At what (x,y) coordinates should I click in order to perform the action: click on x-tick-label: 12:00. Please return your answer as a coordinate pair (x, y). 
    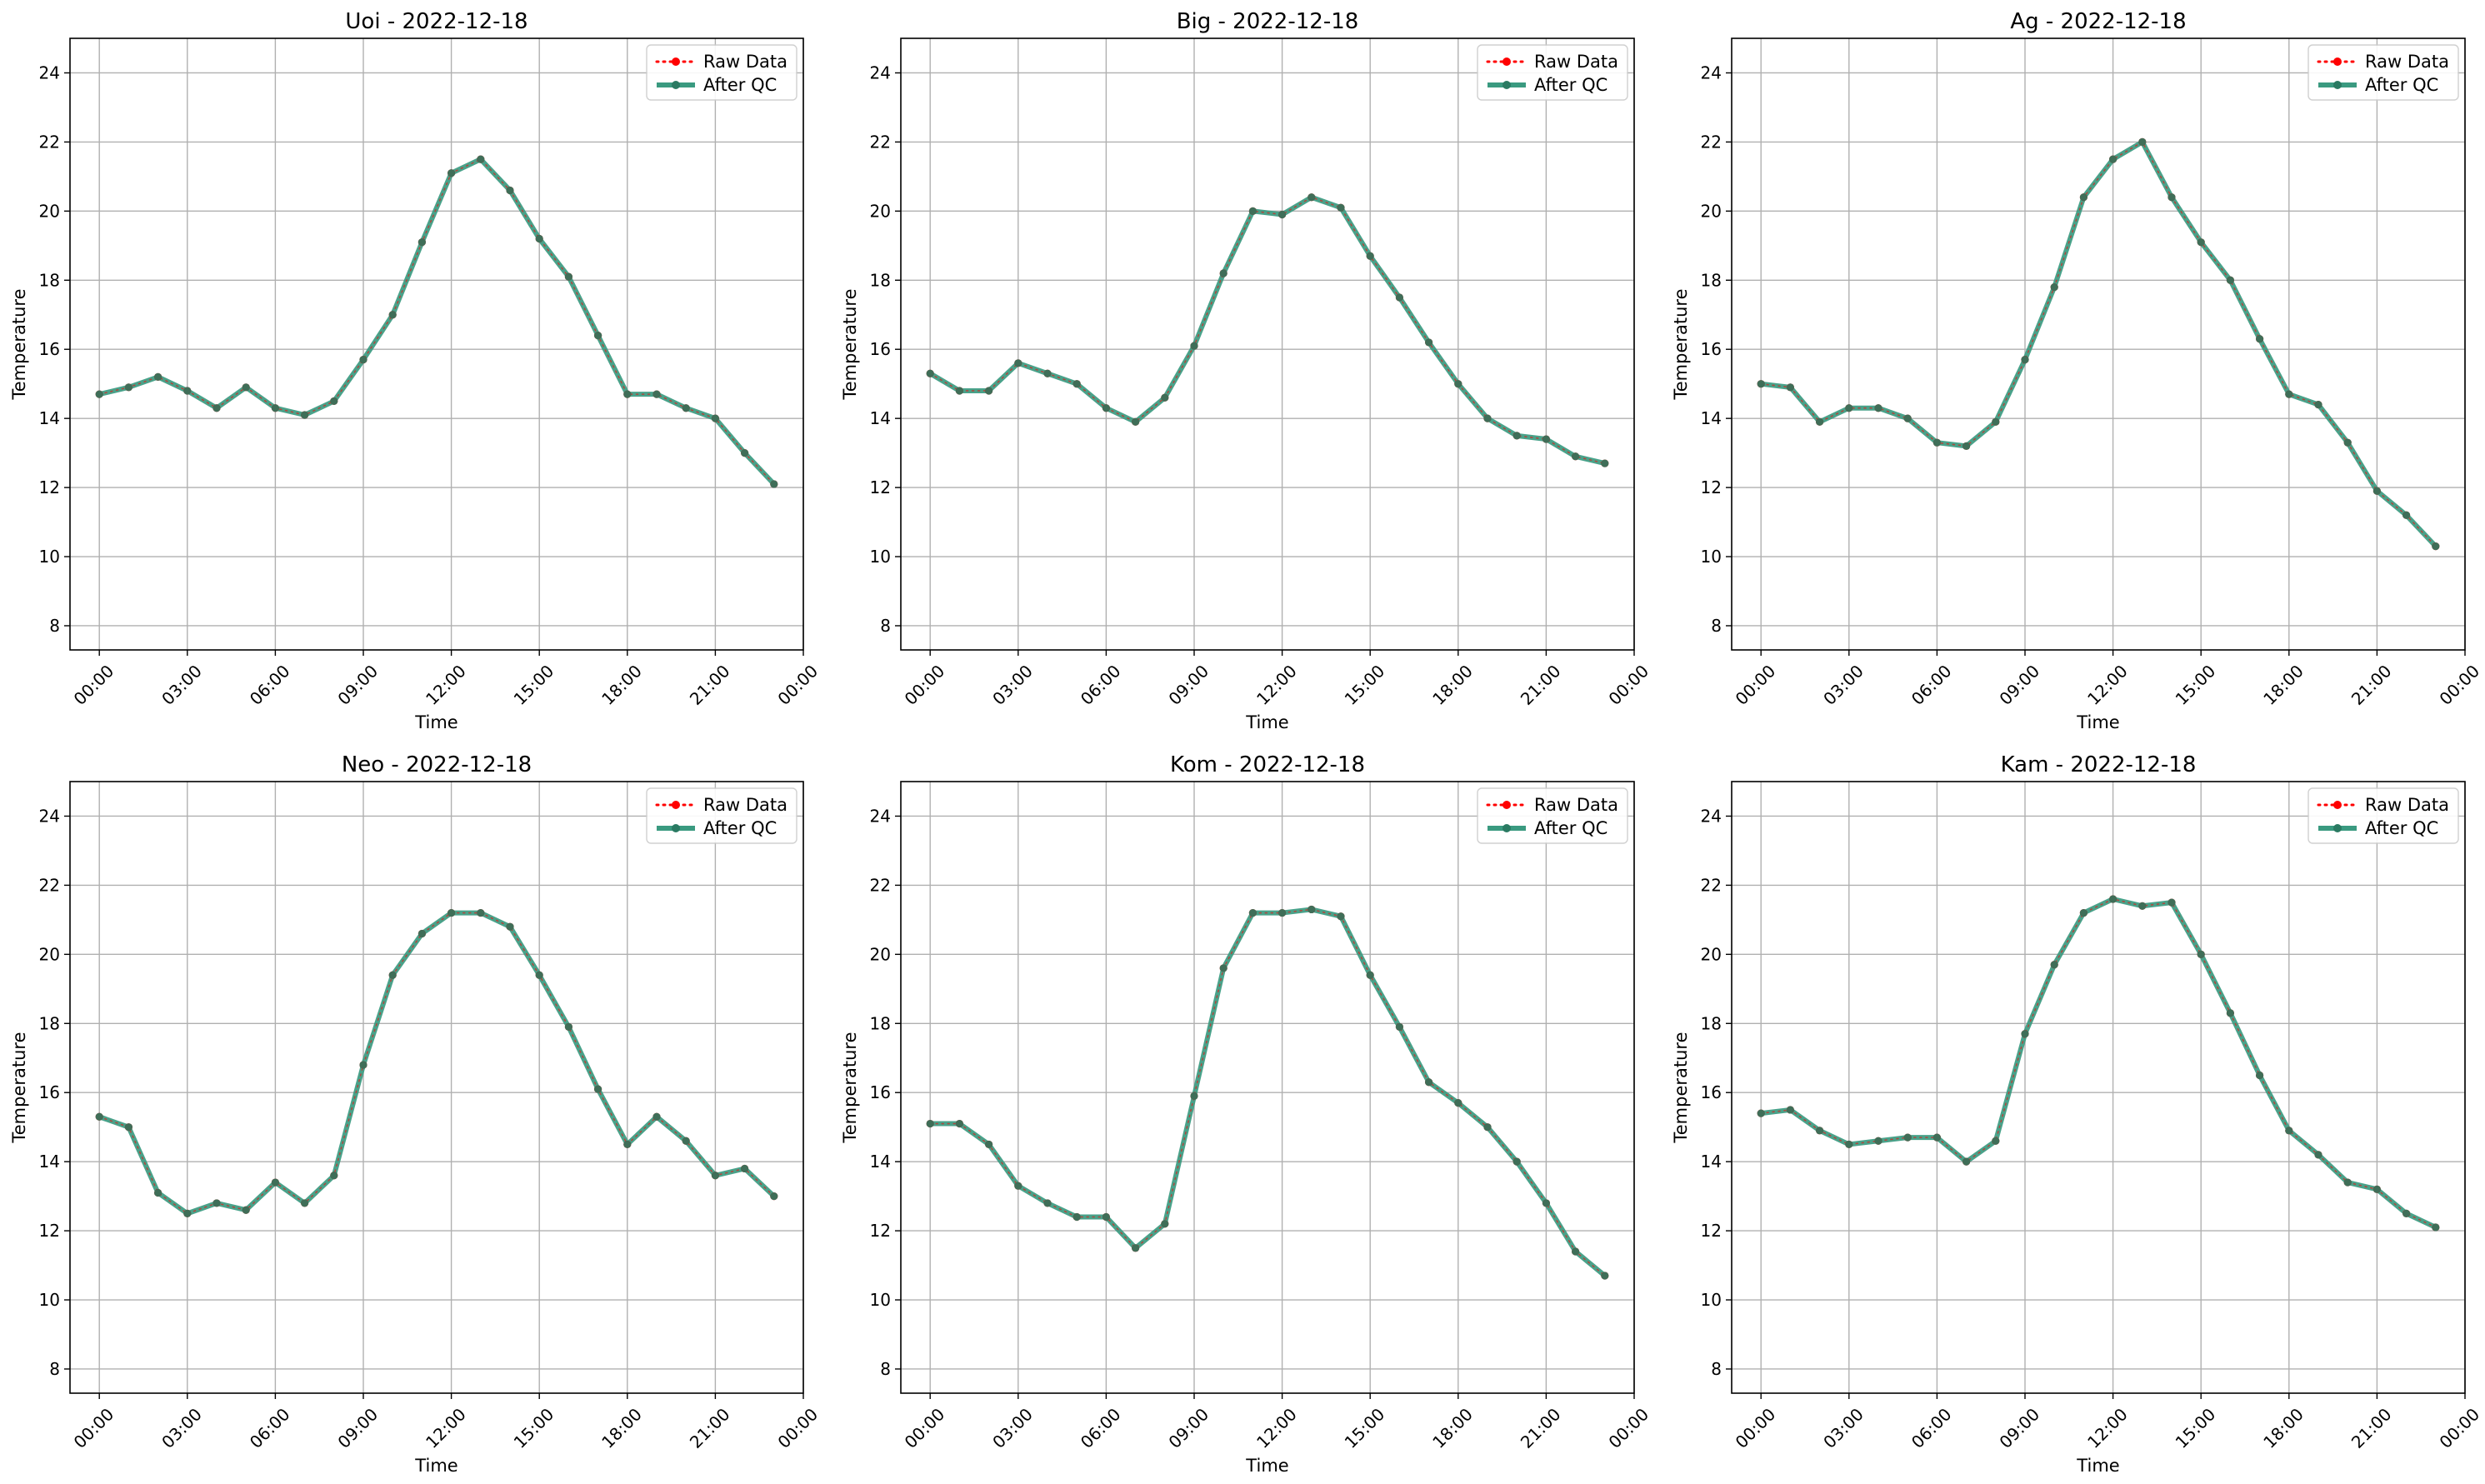
    Looking at the image, I should click on (1276, 1428).